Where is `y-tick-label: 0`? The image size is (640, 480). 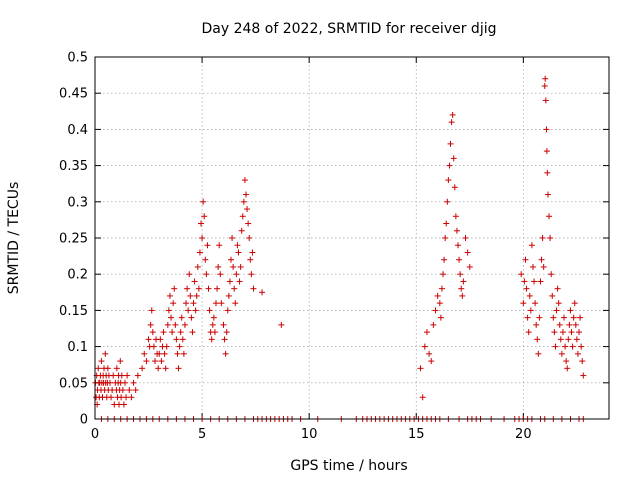 y-tick-label: 0 is located at coordinates (84, 420).